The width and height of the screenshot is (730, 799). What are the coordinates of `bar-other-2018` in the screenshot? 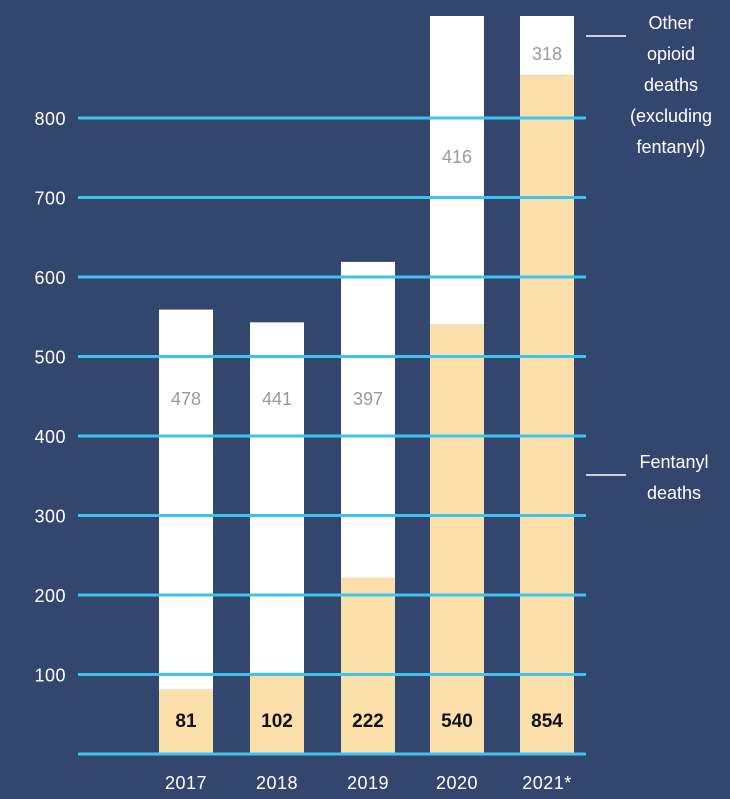 It's located at (277, 497).